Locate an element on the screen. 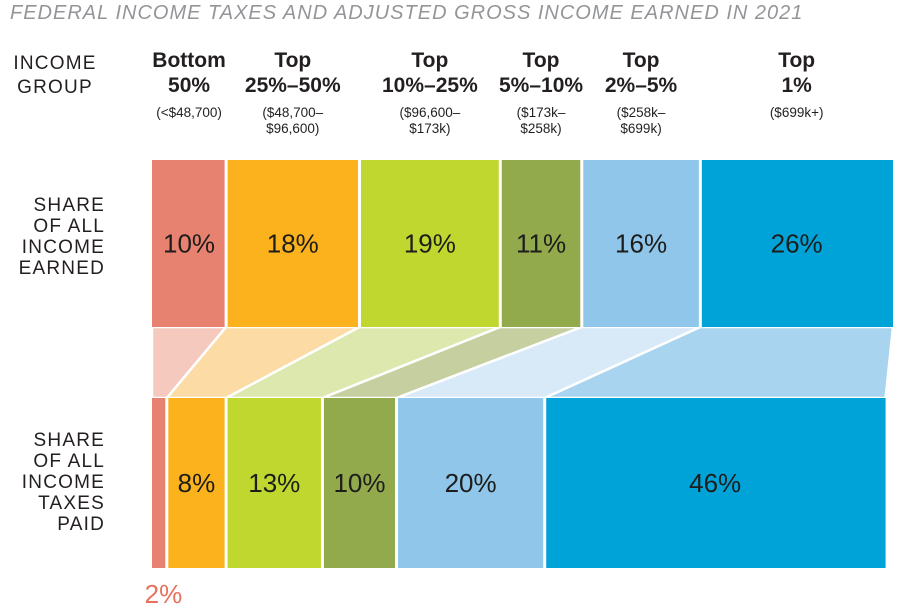 The height and width of the screenshot is (608, 910). income-share-value-0: 10% is located at coordinates (189, 244).